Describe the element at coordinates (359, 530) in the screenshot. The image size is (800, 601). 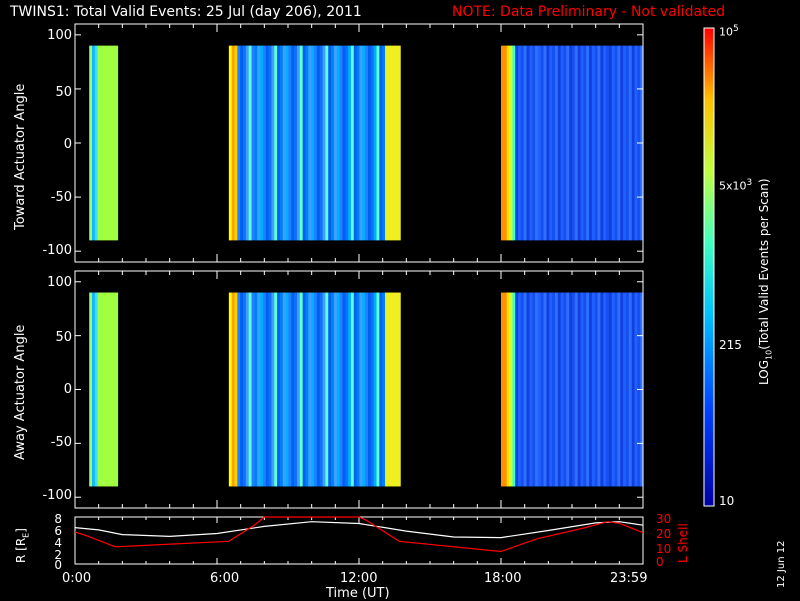
I see `series-line-r` at that location.